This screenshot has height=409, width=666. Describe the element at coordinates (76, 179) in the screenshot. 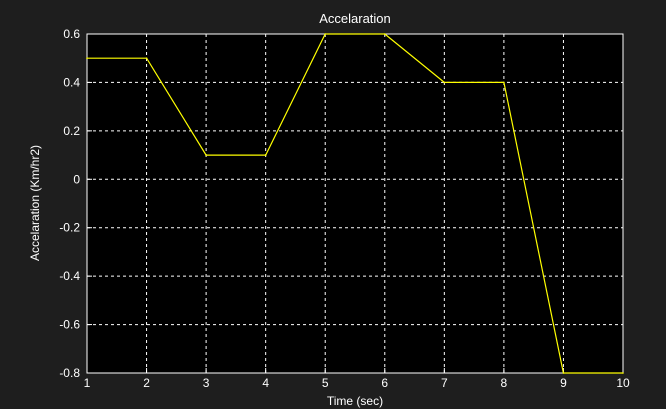

I see `y-tick-label: 0` at that location.